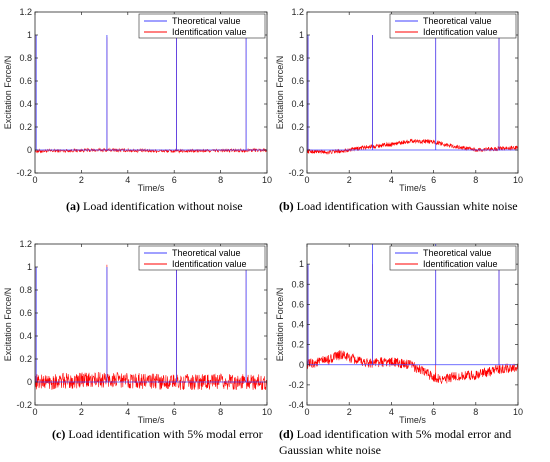 The image size is (550, 462). Describe the element at coordinates (59, 434) in the screenshot. I see `caption-c-label: (c)` at that location.